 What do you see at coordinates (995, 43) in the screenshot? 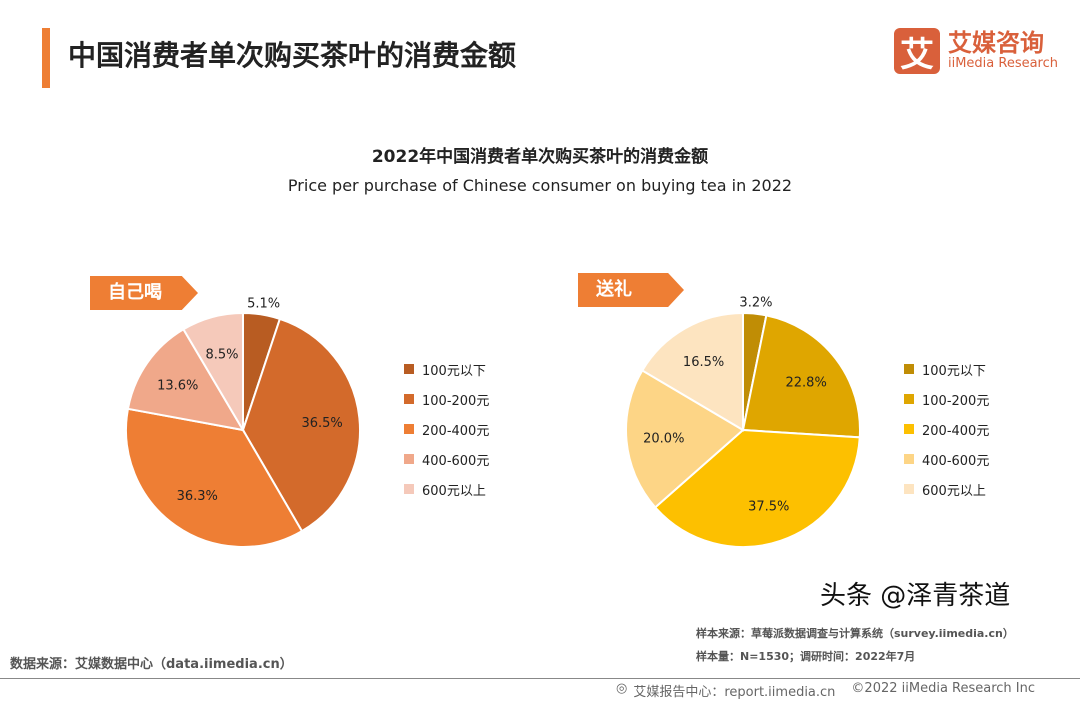
I see `logo-cn: 艾媒咨询` at bounding box center [995, 43].